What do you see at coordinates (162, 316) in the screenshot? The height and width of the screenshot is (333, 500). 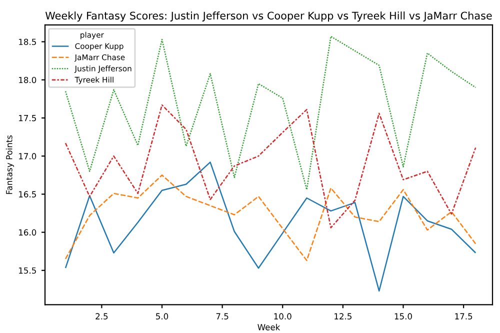 I see `x-tick-label: 5.0` at bounding box center [162, 316].